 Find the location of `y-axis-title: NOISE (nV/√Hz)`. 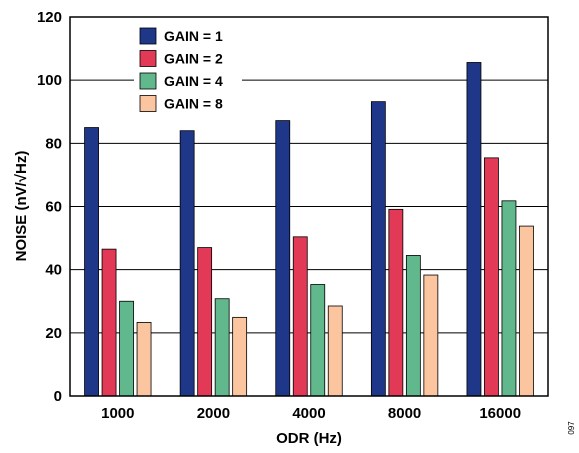

y-axis-title: NOISE (nV/√Hz) is located at coordinates (21, 206).